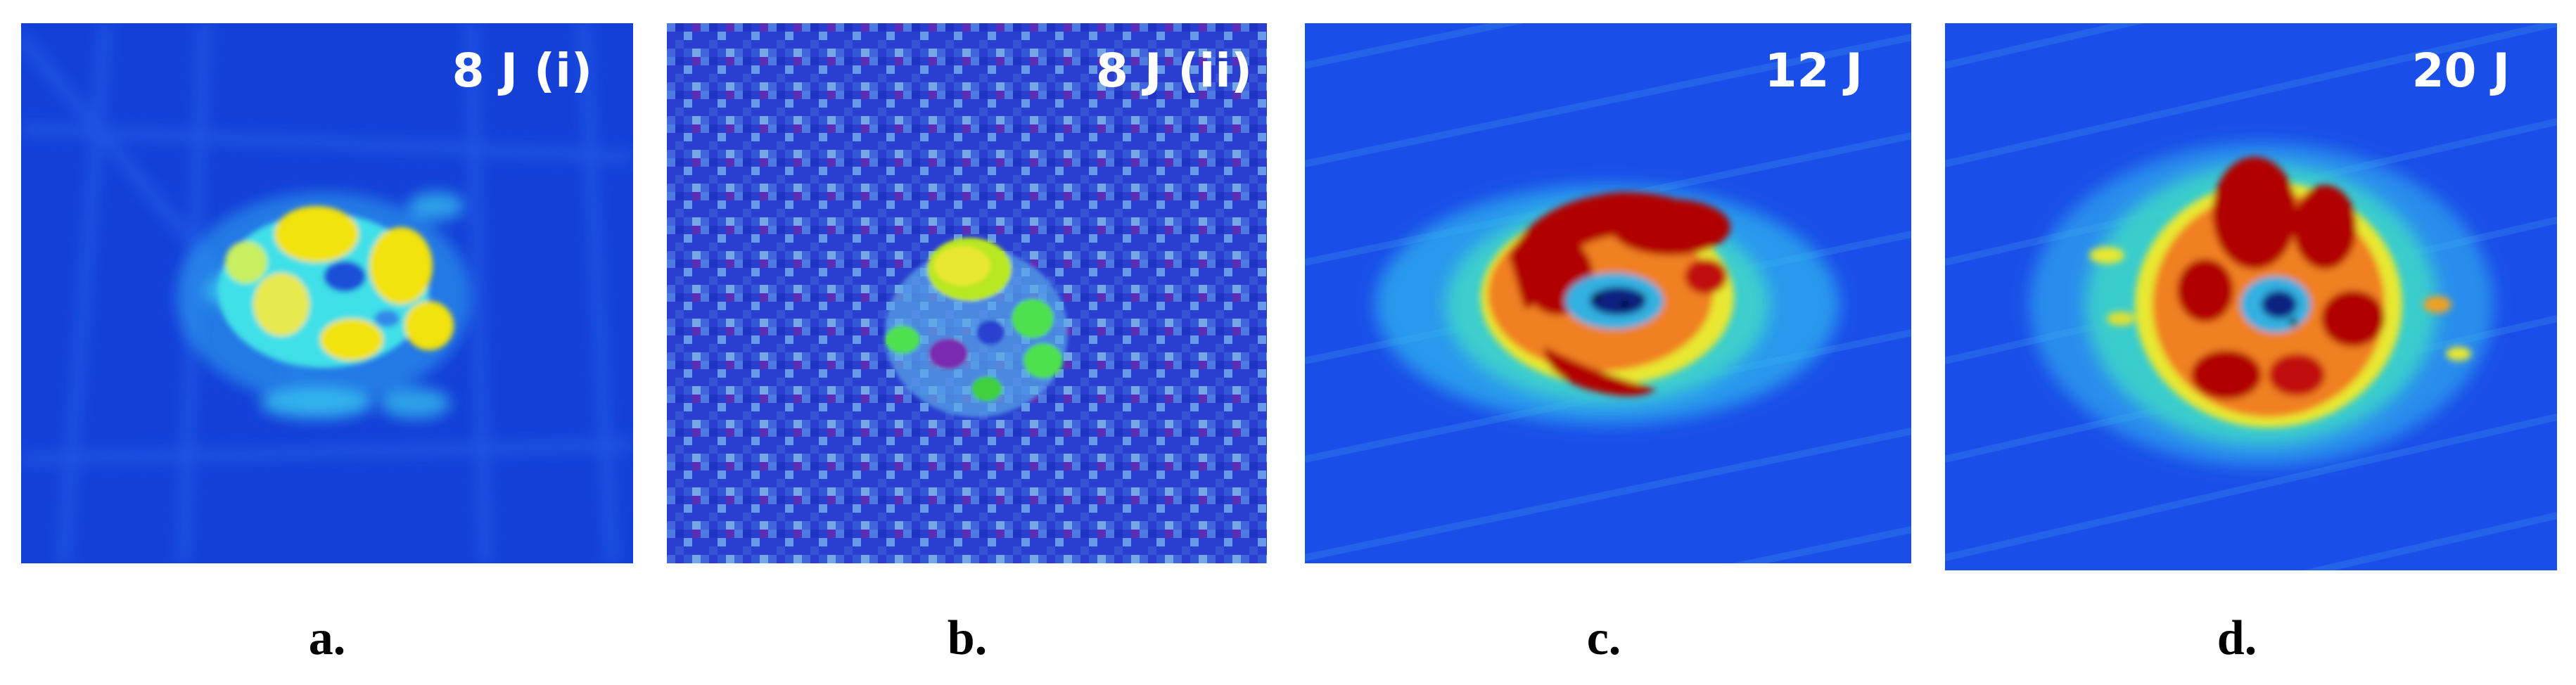 This screenshot has height=685, width=2576. What do you see at coordinates (1603, 638) in the screenshot?
I see `caption-c: c.` at bounding box center [1603, 638].